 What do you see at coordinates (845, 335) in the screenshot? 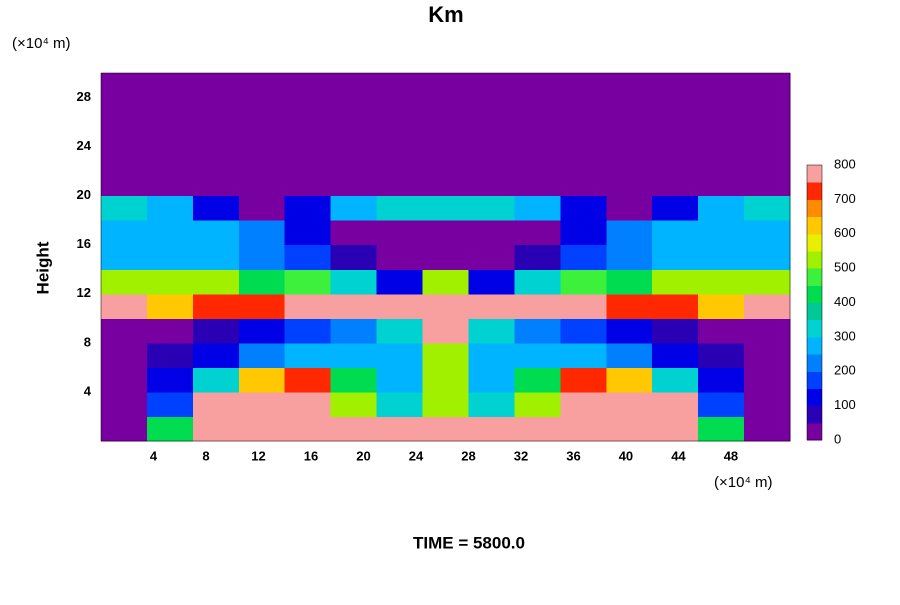
I see `colorbar-tick-label: 300` at bounding box center [845, 335].